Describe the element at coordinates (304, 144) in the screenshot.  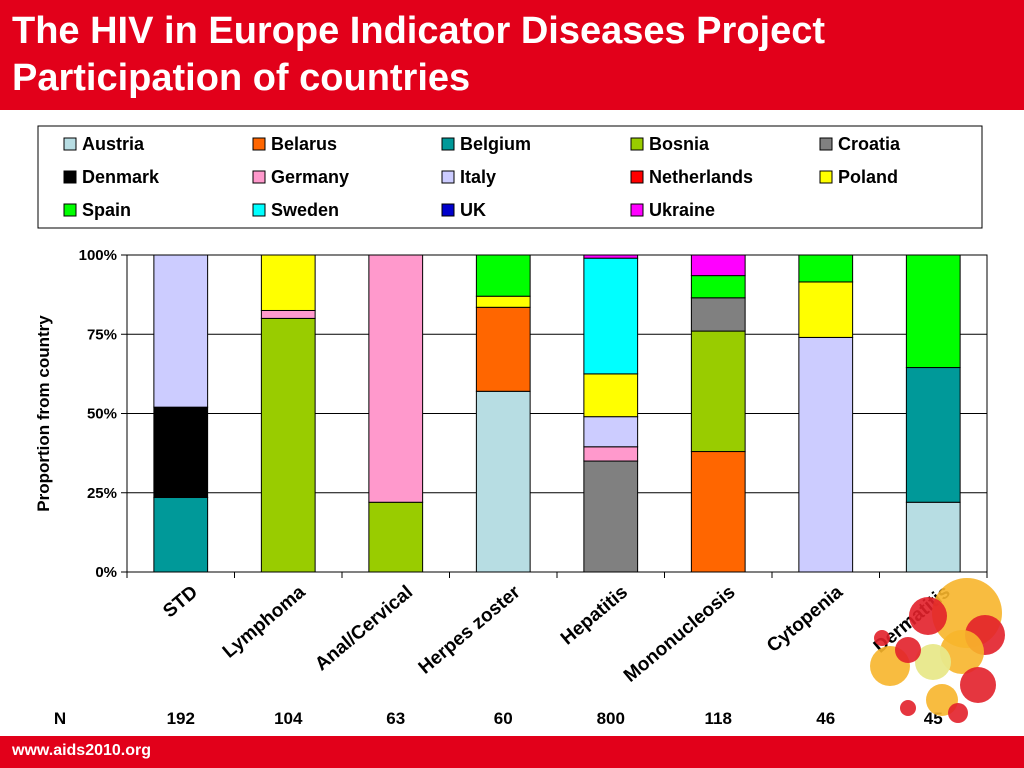
I see `legend-label-belarus: Belarus` at that location.